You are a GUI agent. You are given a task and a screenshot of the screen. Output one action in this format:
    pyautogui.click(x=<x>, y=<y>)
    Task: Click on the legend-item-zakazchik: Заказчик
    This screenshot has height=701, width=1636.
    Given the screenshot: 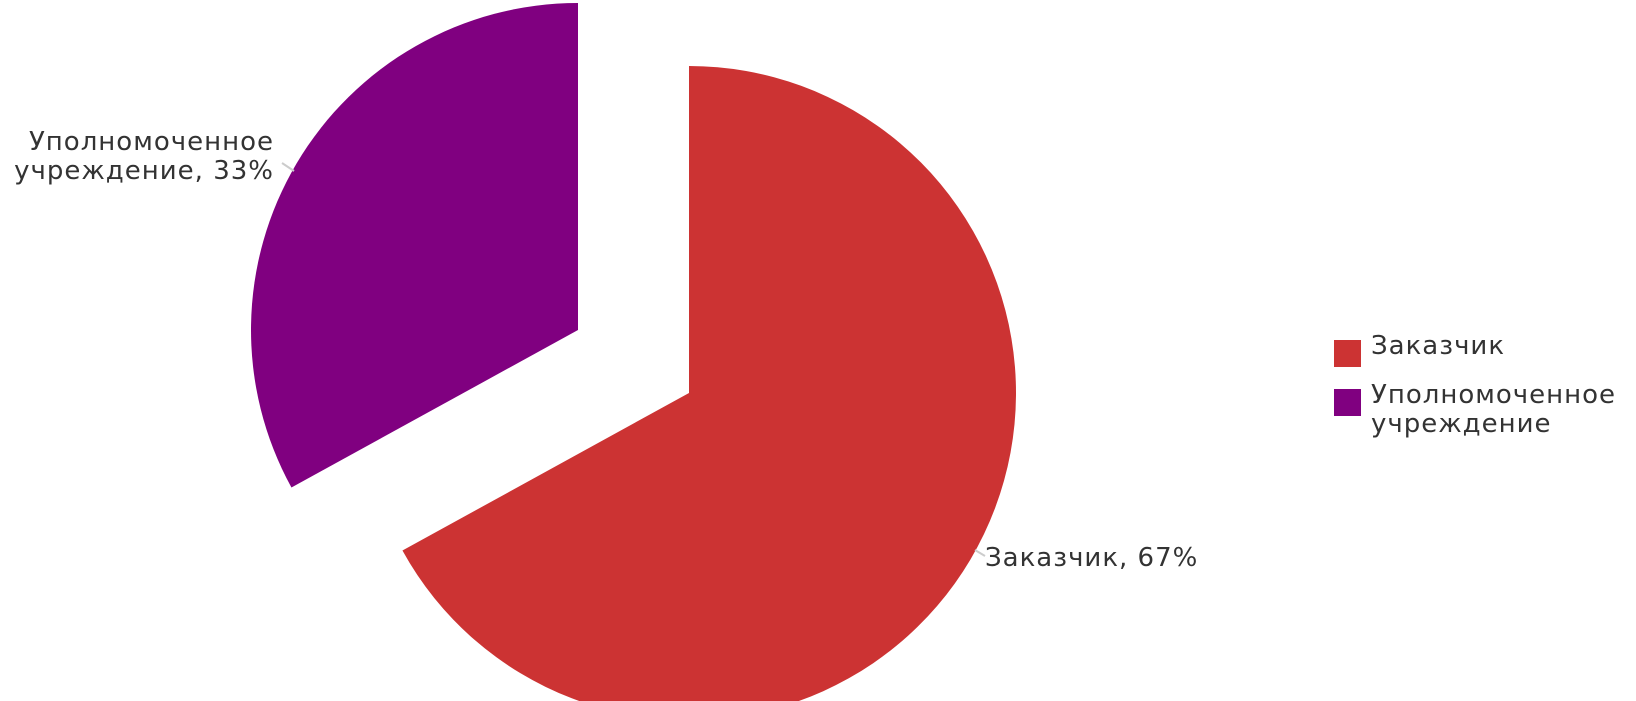 What is the action you would take?
    pyautogui.click(x=1484, y=349)
    